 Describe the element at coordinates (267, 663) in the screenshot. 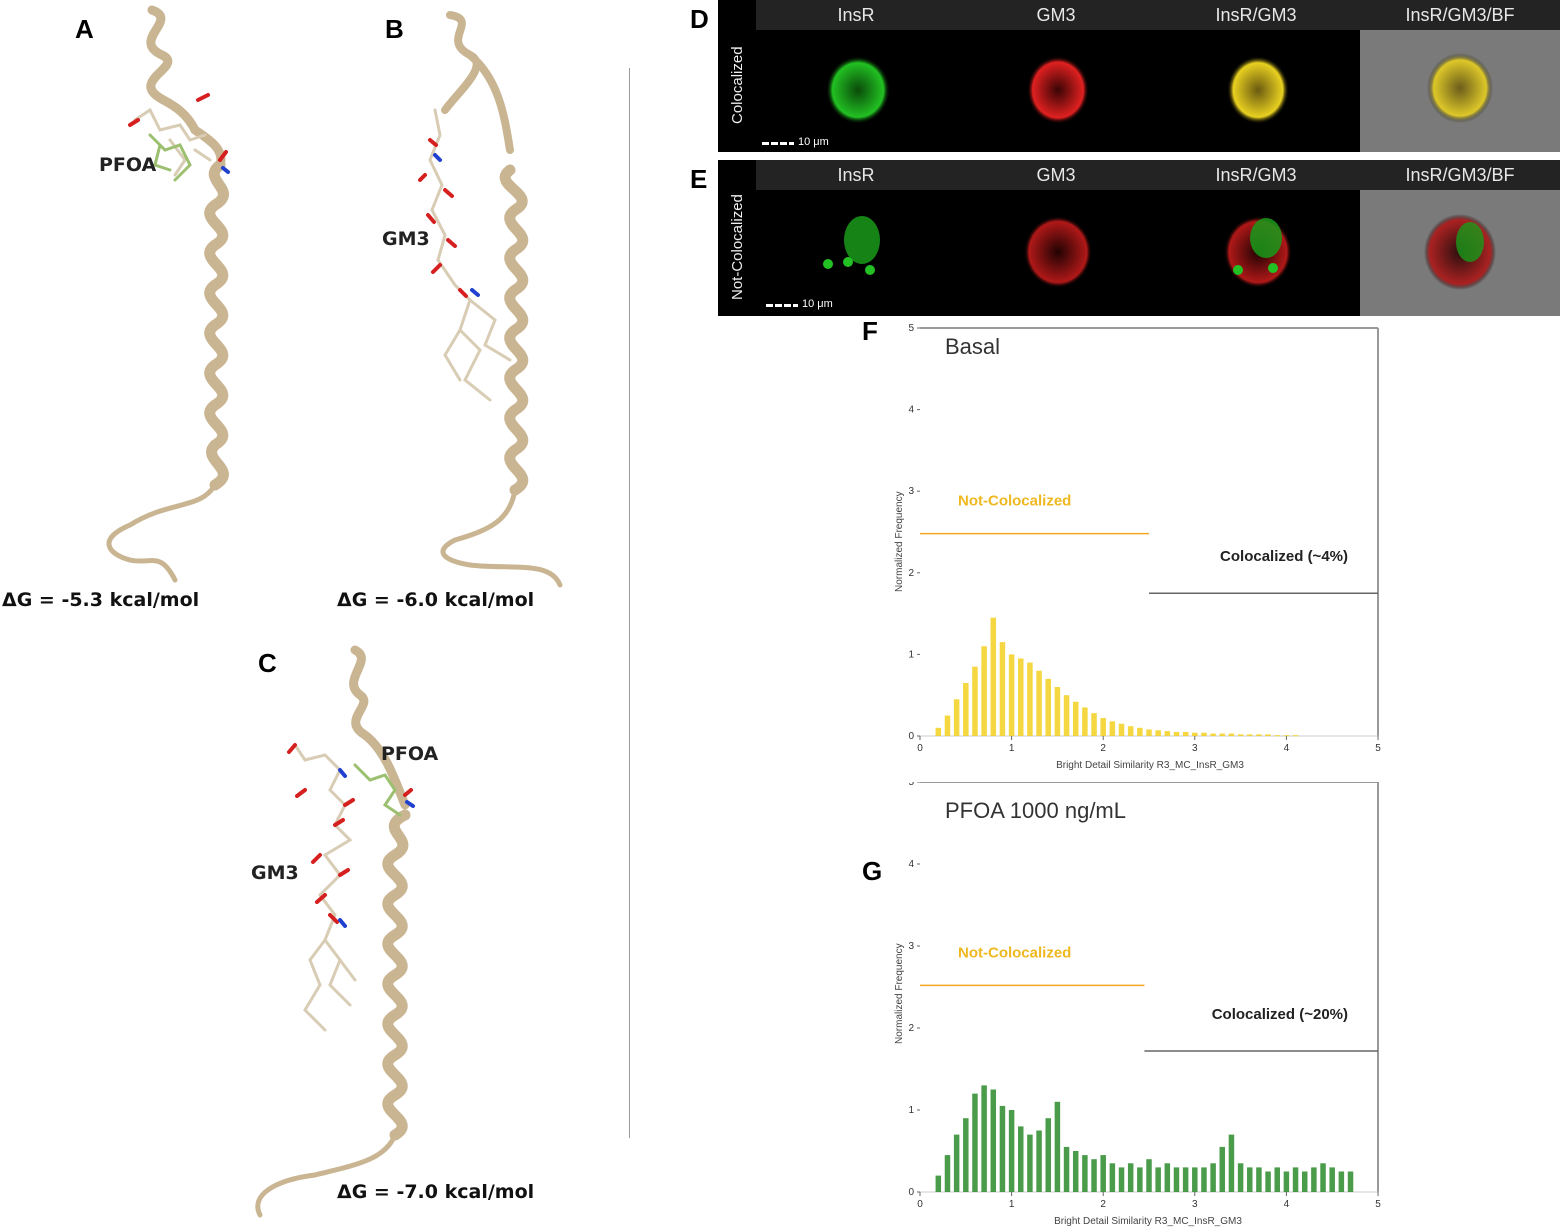

I see `panel-label-c: C` at that location.